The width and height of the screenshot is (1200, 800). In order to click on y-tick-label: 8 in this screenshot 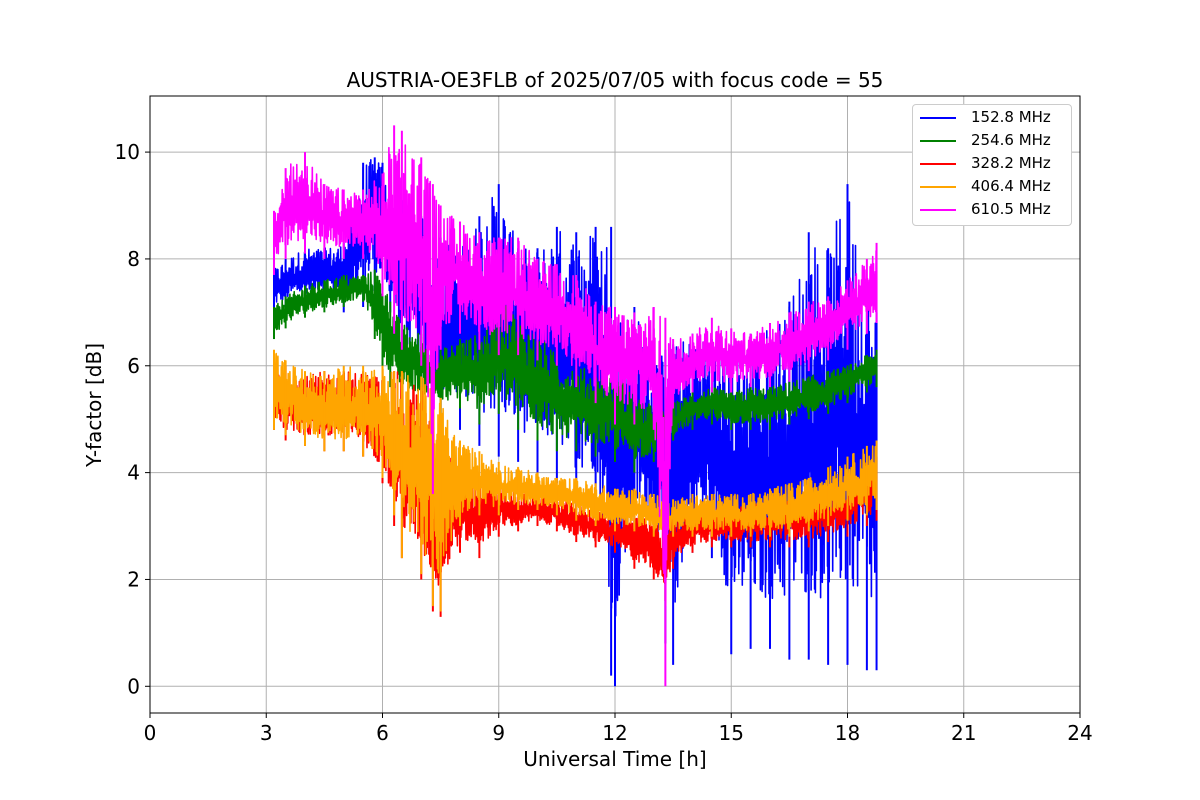, I will do `click(133, 259)`.